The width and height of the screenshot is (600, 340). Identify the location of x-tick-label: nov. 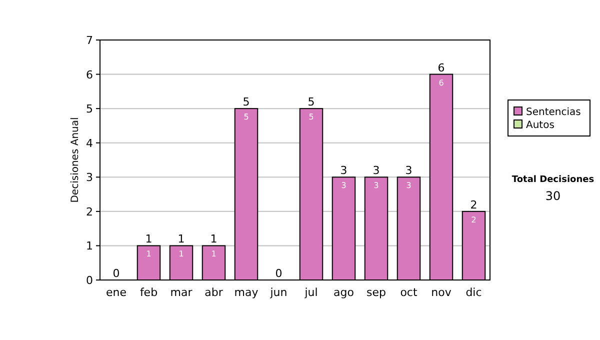
(441, 292).